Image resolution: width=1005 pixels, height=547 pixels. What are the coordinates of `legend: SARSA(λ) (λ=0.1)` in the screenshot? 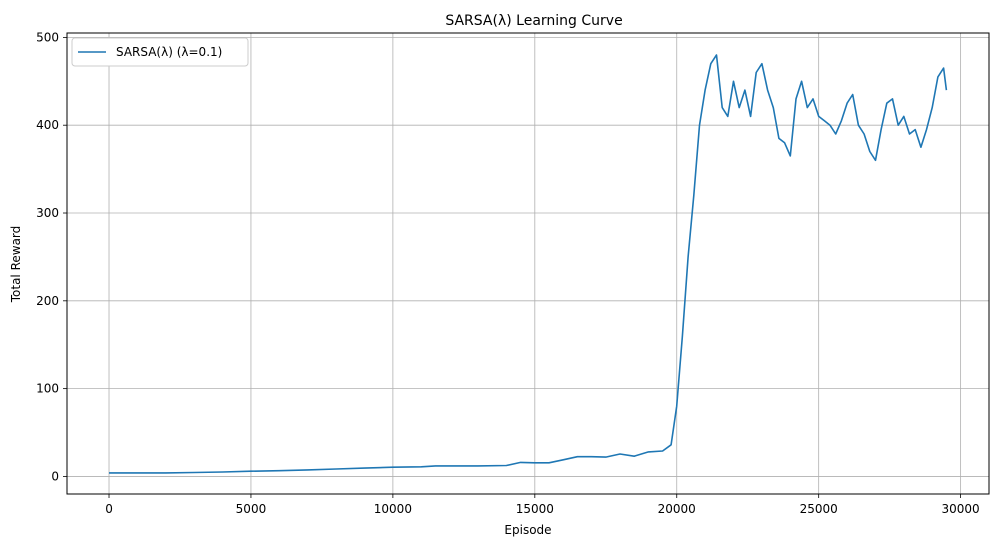 It's located at (160, 52).